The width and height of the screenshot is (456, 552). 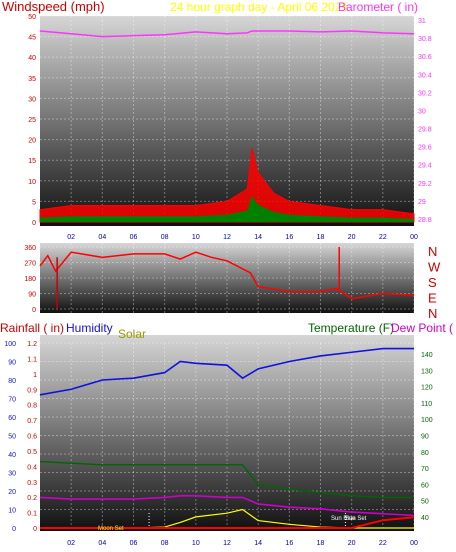 I want to click on temperature-tick-label: 70, so click(x=425, y=469).